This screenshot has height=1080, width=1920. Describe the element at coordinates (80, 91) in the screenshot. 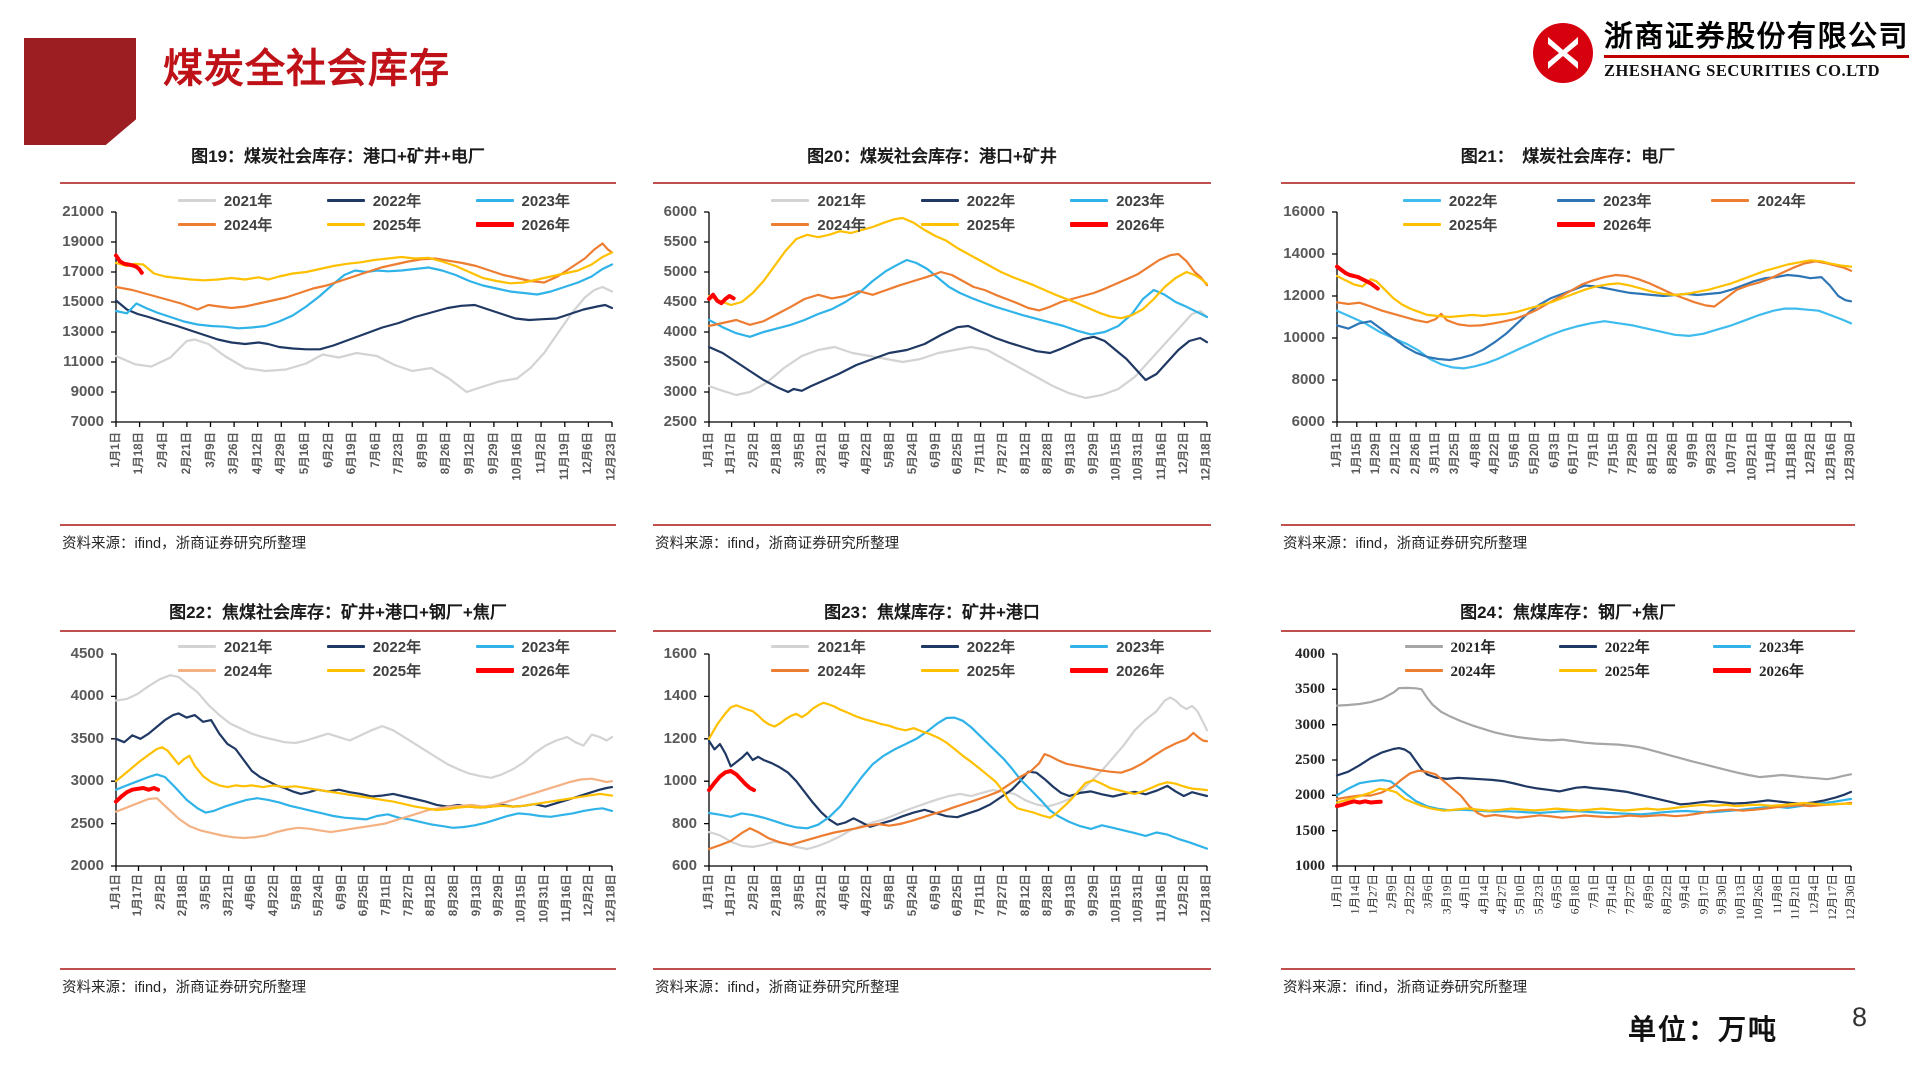

I see `header-accent-block` at that location.